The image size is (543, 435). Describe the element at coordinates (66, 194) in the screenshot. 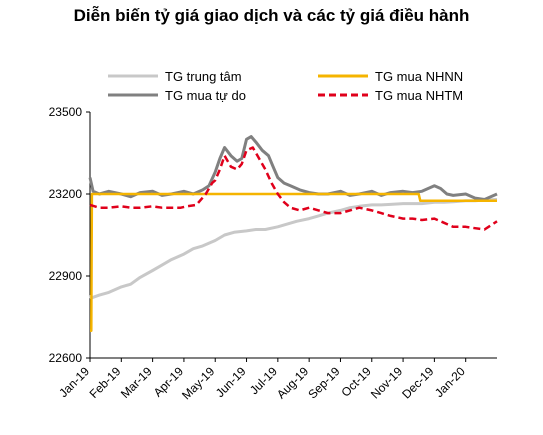

I see `y-tick-label: 23200` at that location.